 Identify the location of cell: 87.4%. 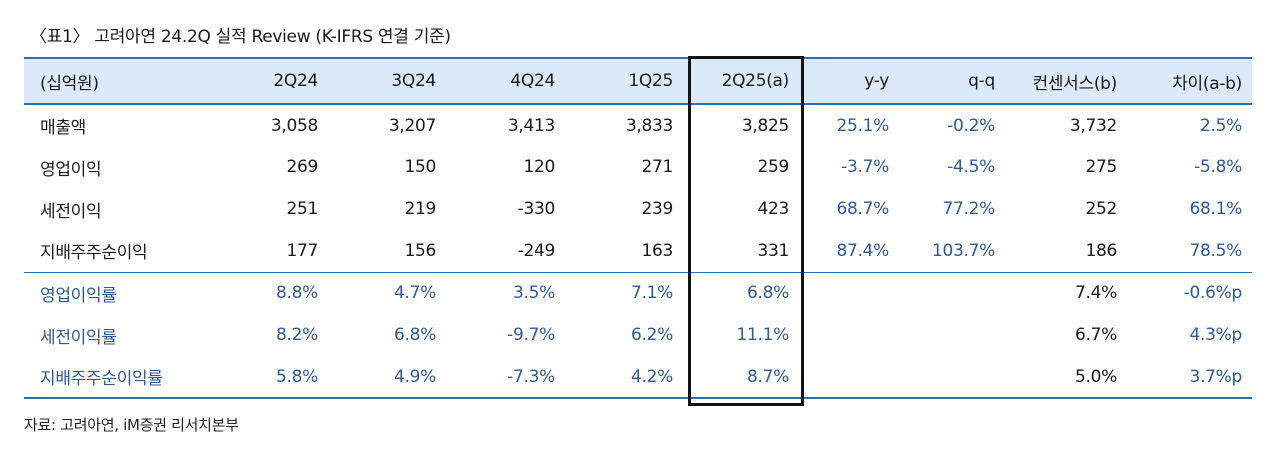
(862, 250).